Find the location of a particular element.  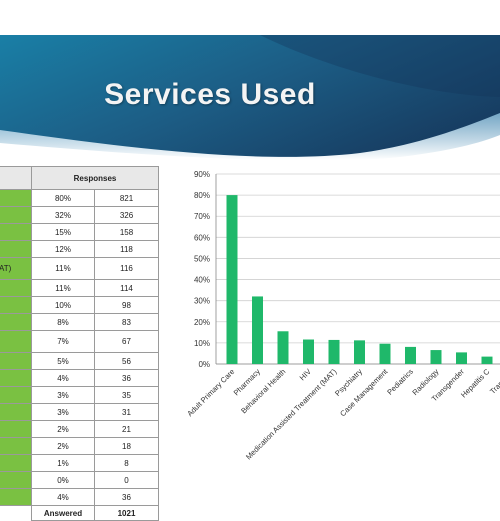

table-row: 11% 114 is located at coordinates (79, 288).